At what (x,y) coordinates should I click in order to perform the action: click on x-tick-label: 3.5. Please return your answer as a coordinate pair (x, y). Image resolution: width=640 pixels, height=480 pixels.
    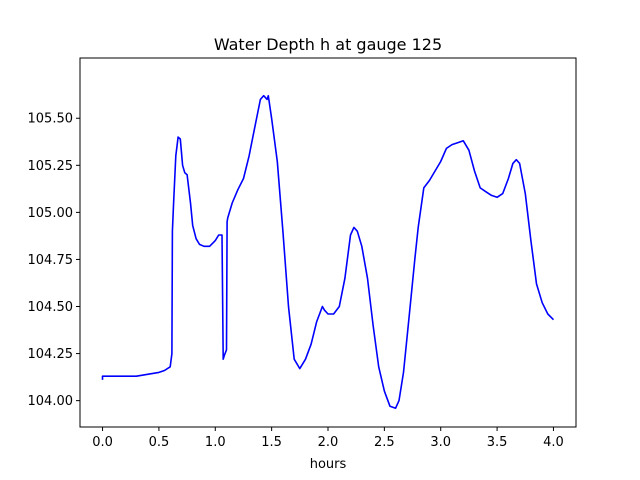
    Looking at the image, I should click on (497, 442).